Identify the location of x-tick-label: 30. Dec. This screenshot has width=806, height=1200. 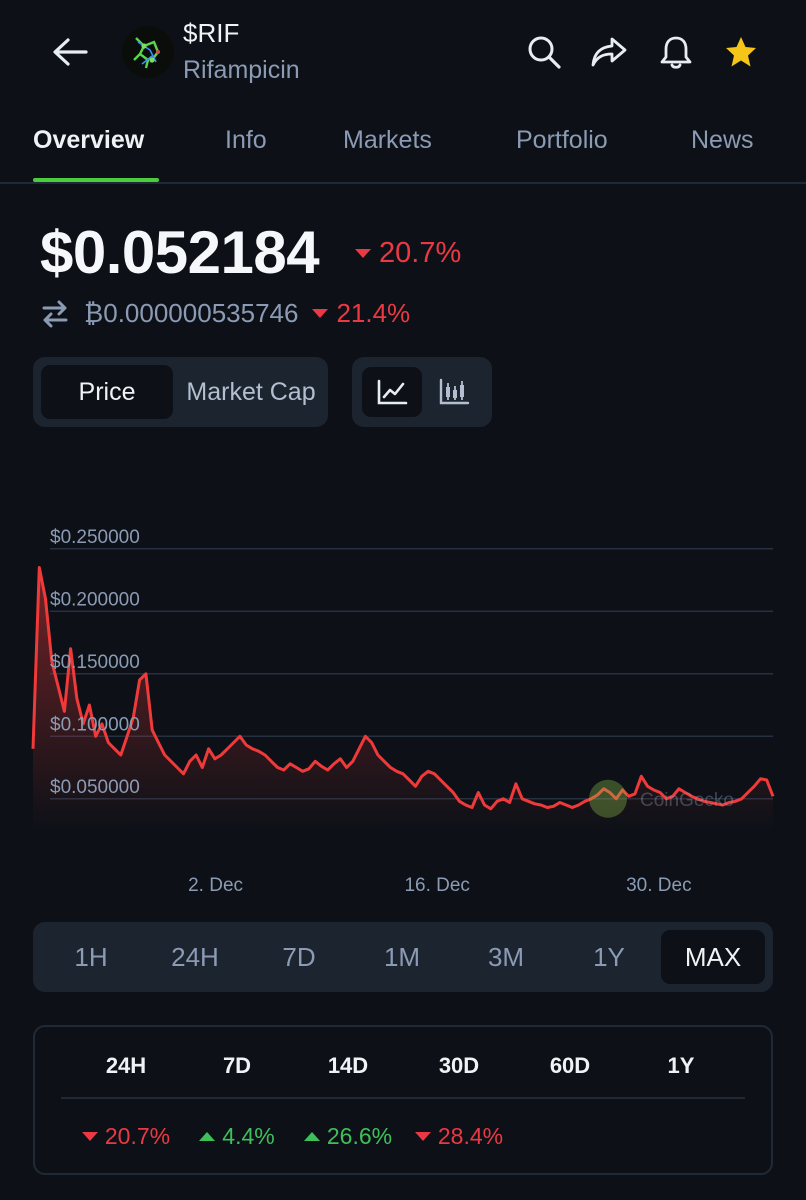
(658, 885).